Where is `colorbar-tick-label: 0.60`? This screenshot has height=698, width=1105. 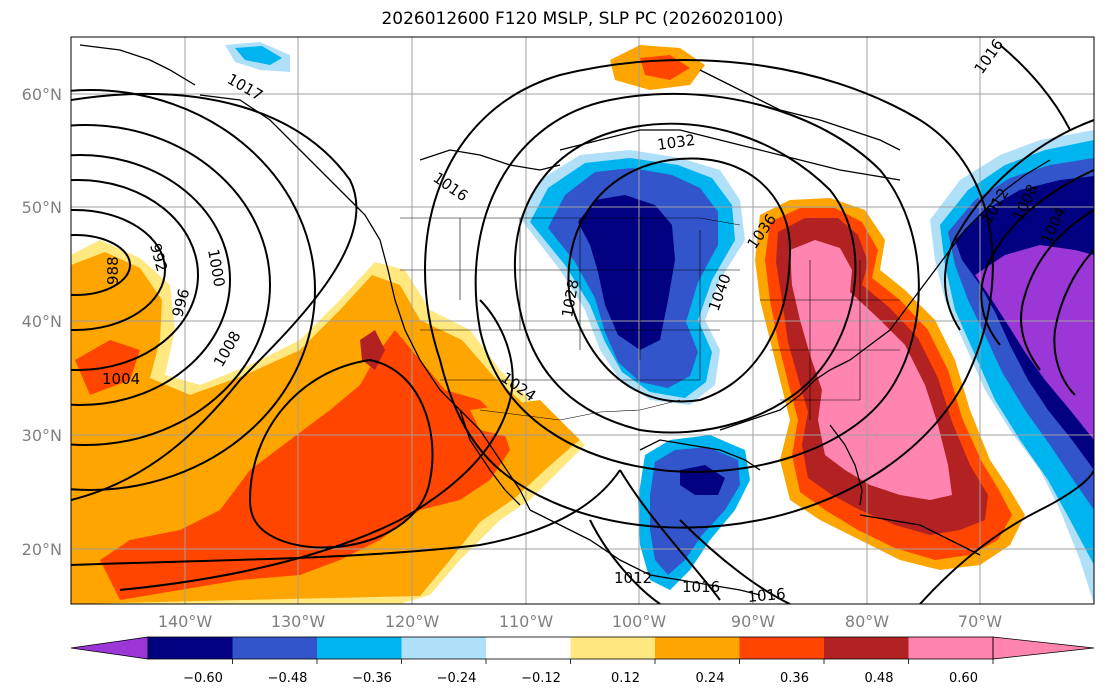 colorbar-tick-label: 0.60 is located at coordinates (963, 678).